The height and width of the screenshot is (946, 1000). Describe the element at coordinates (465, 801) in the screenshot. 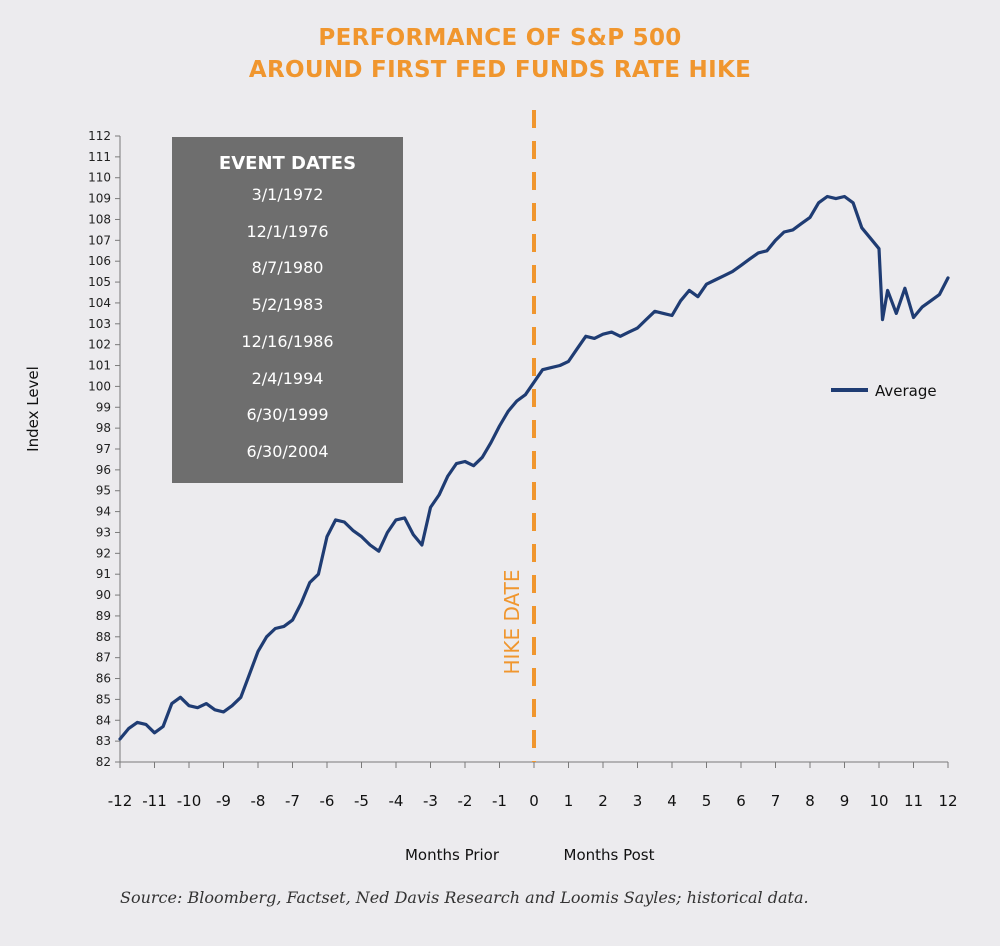

I see `x-tick-label: -2` at that location.